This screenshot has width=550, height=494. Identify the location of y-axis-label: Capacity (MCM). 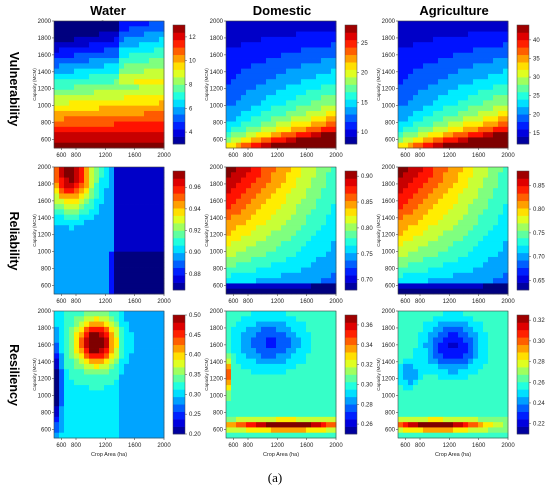
(206, 84).